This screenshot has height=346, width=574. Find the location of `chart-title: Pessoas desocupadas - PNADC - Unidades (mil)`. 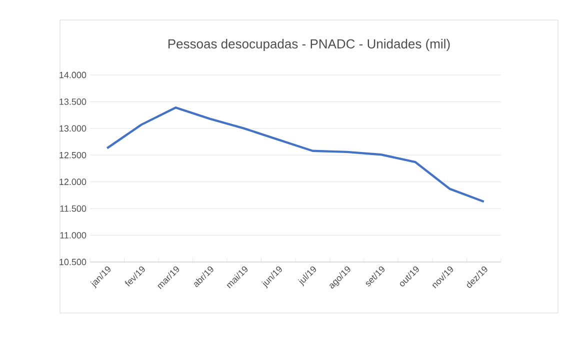

chart-title: Pessoas desocupadas - PNADC - Unidades (mil) is located at coordinates (309, 45).